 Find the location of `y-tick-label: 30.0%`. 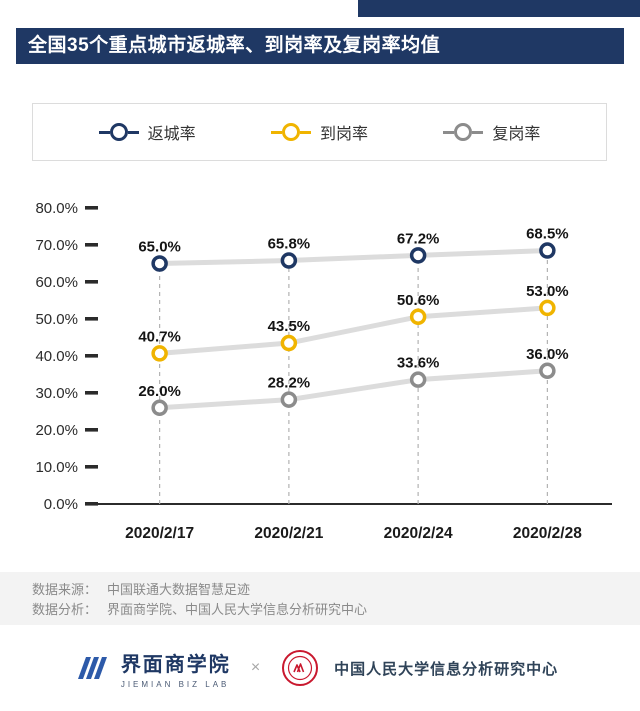

y-tick-label: 30.0% is located at coordinates (56, 393).